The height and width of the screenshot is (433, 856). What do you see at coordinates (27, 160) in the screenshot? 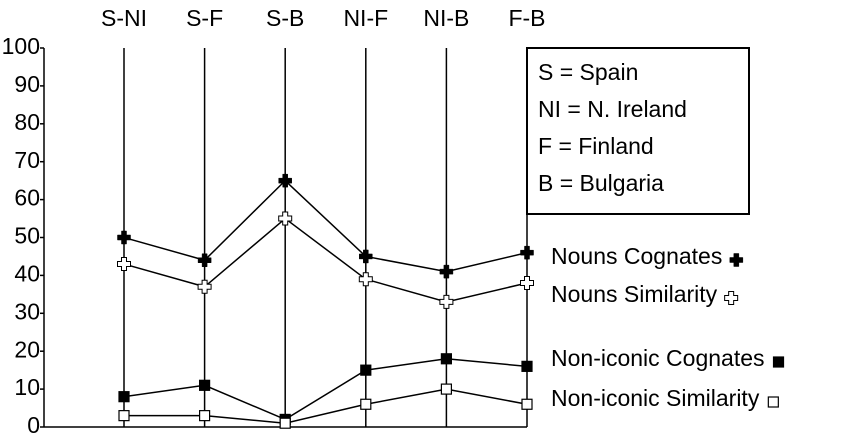
I see `y-tick-label: 70` at bounding box center [27, 160].